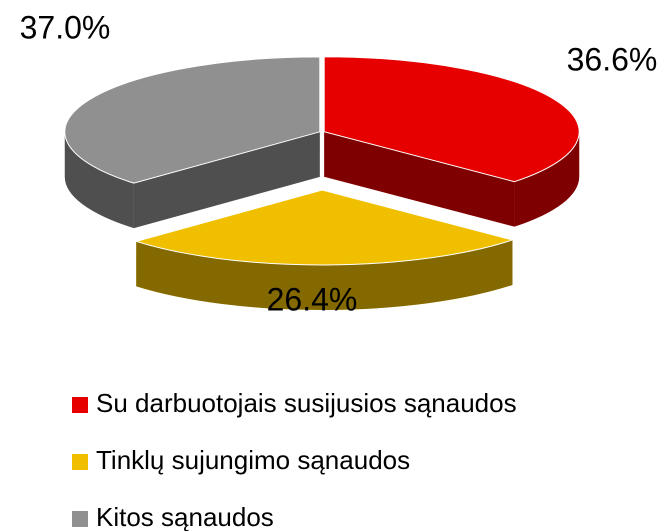 This screenshot has width=671, height=531. Describe the element at coordinates (306, 403) in the screenshot. I see `legend-label: Su darbuotojais susijusios sąnaudos` at that location.